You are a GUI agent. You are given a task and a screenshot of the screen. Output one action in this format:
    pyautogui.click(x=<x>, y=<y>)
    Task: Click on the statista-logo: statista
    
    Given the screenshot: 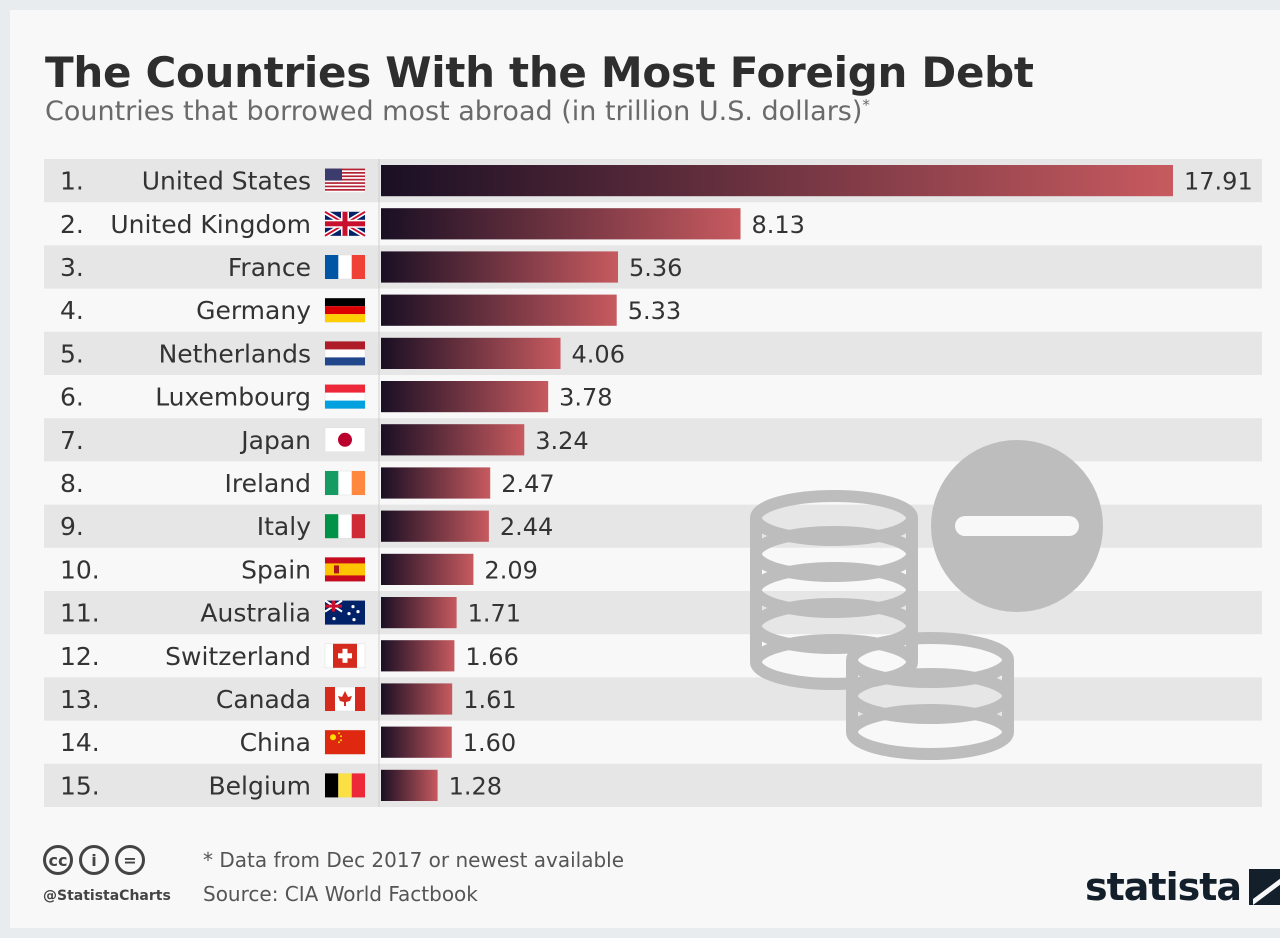 What is the action you would take?
    pyautogui.click(x=1182, y=887)
    